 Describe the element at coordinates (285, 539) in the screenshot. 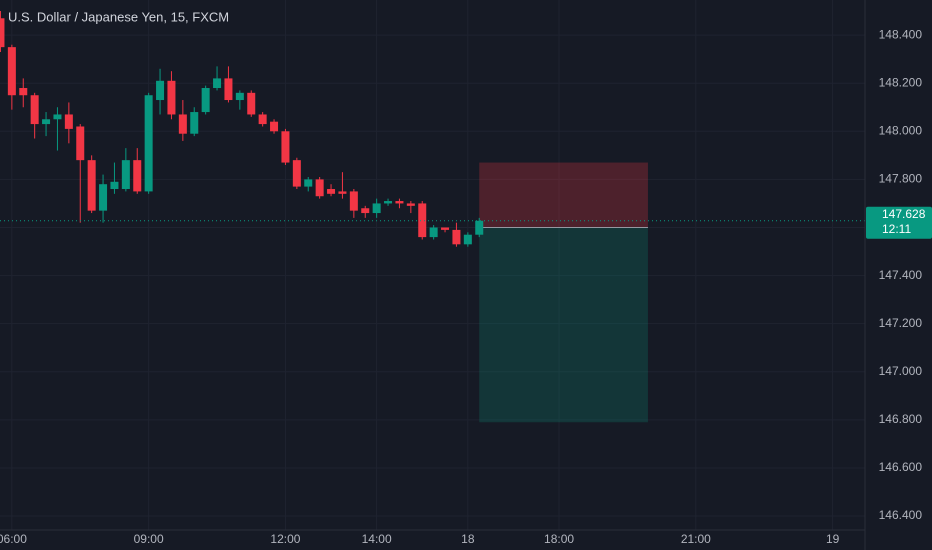

I see `x-tick-label: 12:00` at that location.